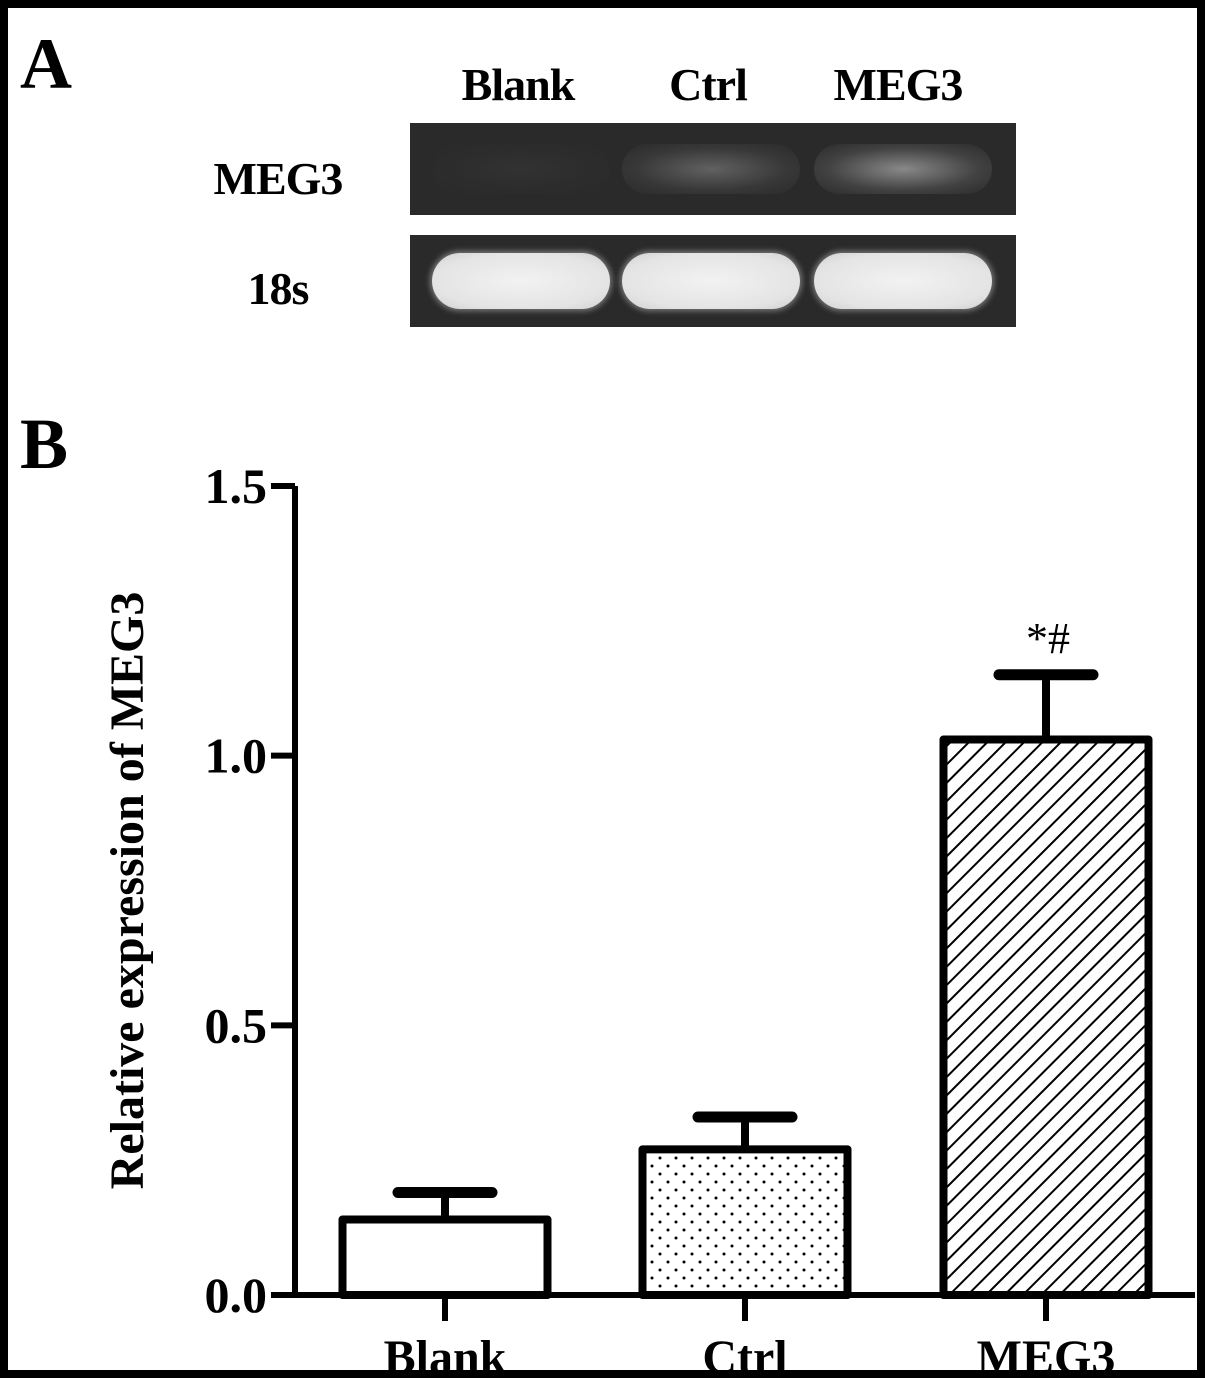 The width and height of the screenshot is (1205, 1378). Describe the element at coordinates (445, 1257) in the screenshot. I see `bar-blank` at that location.